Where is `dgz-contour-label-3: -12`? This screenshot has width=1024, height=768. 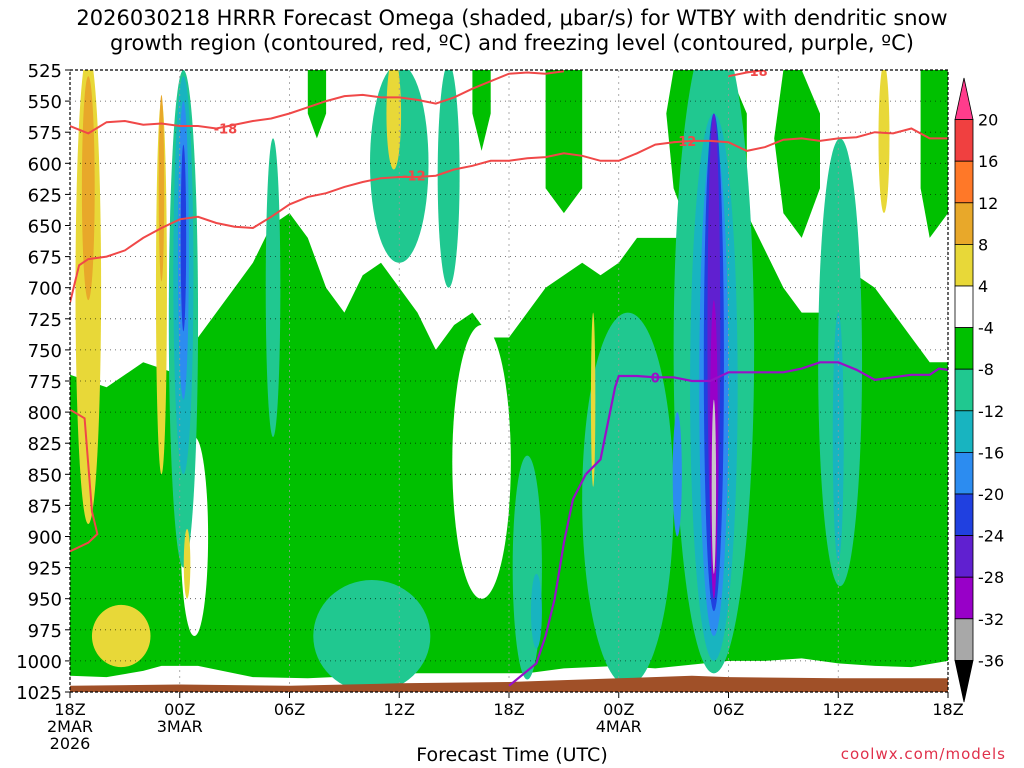
dgz-contour-label-3: -12 is located at coordinates (685, 142).